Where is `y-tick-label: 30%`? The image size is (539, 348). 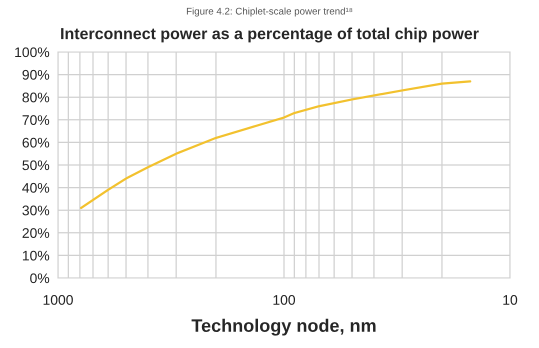 y-tick-label: 30% is located at coordinates (36, 211).